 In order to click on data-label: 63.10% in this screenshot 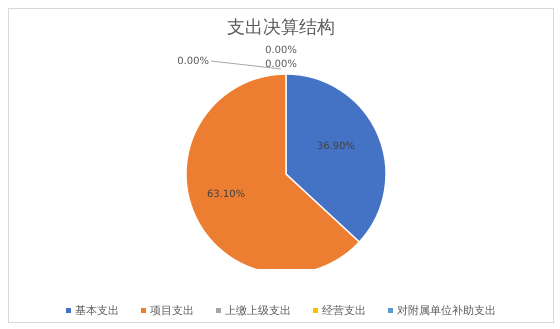, I will do `click(226, 194)`.